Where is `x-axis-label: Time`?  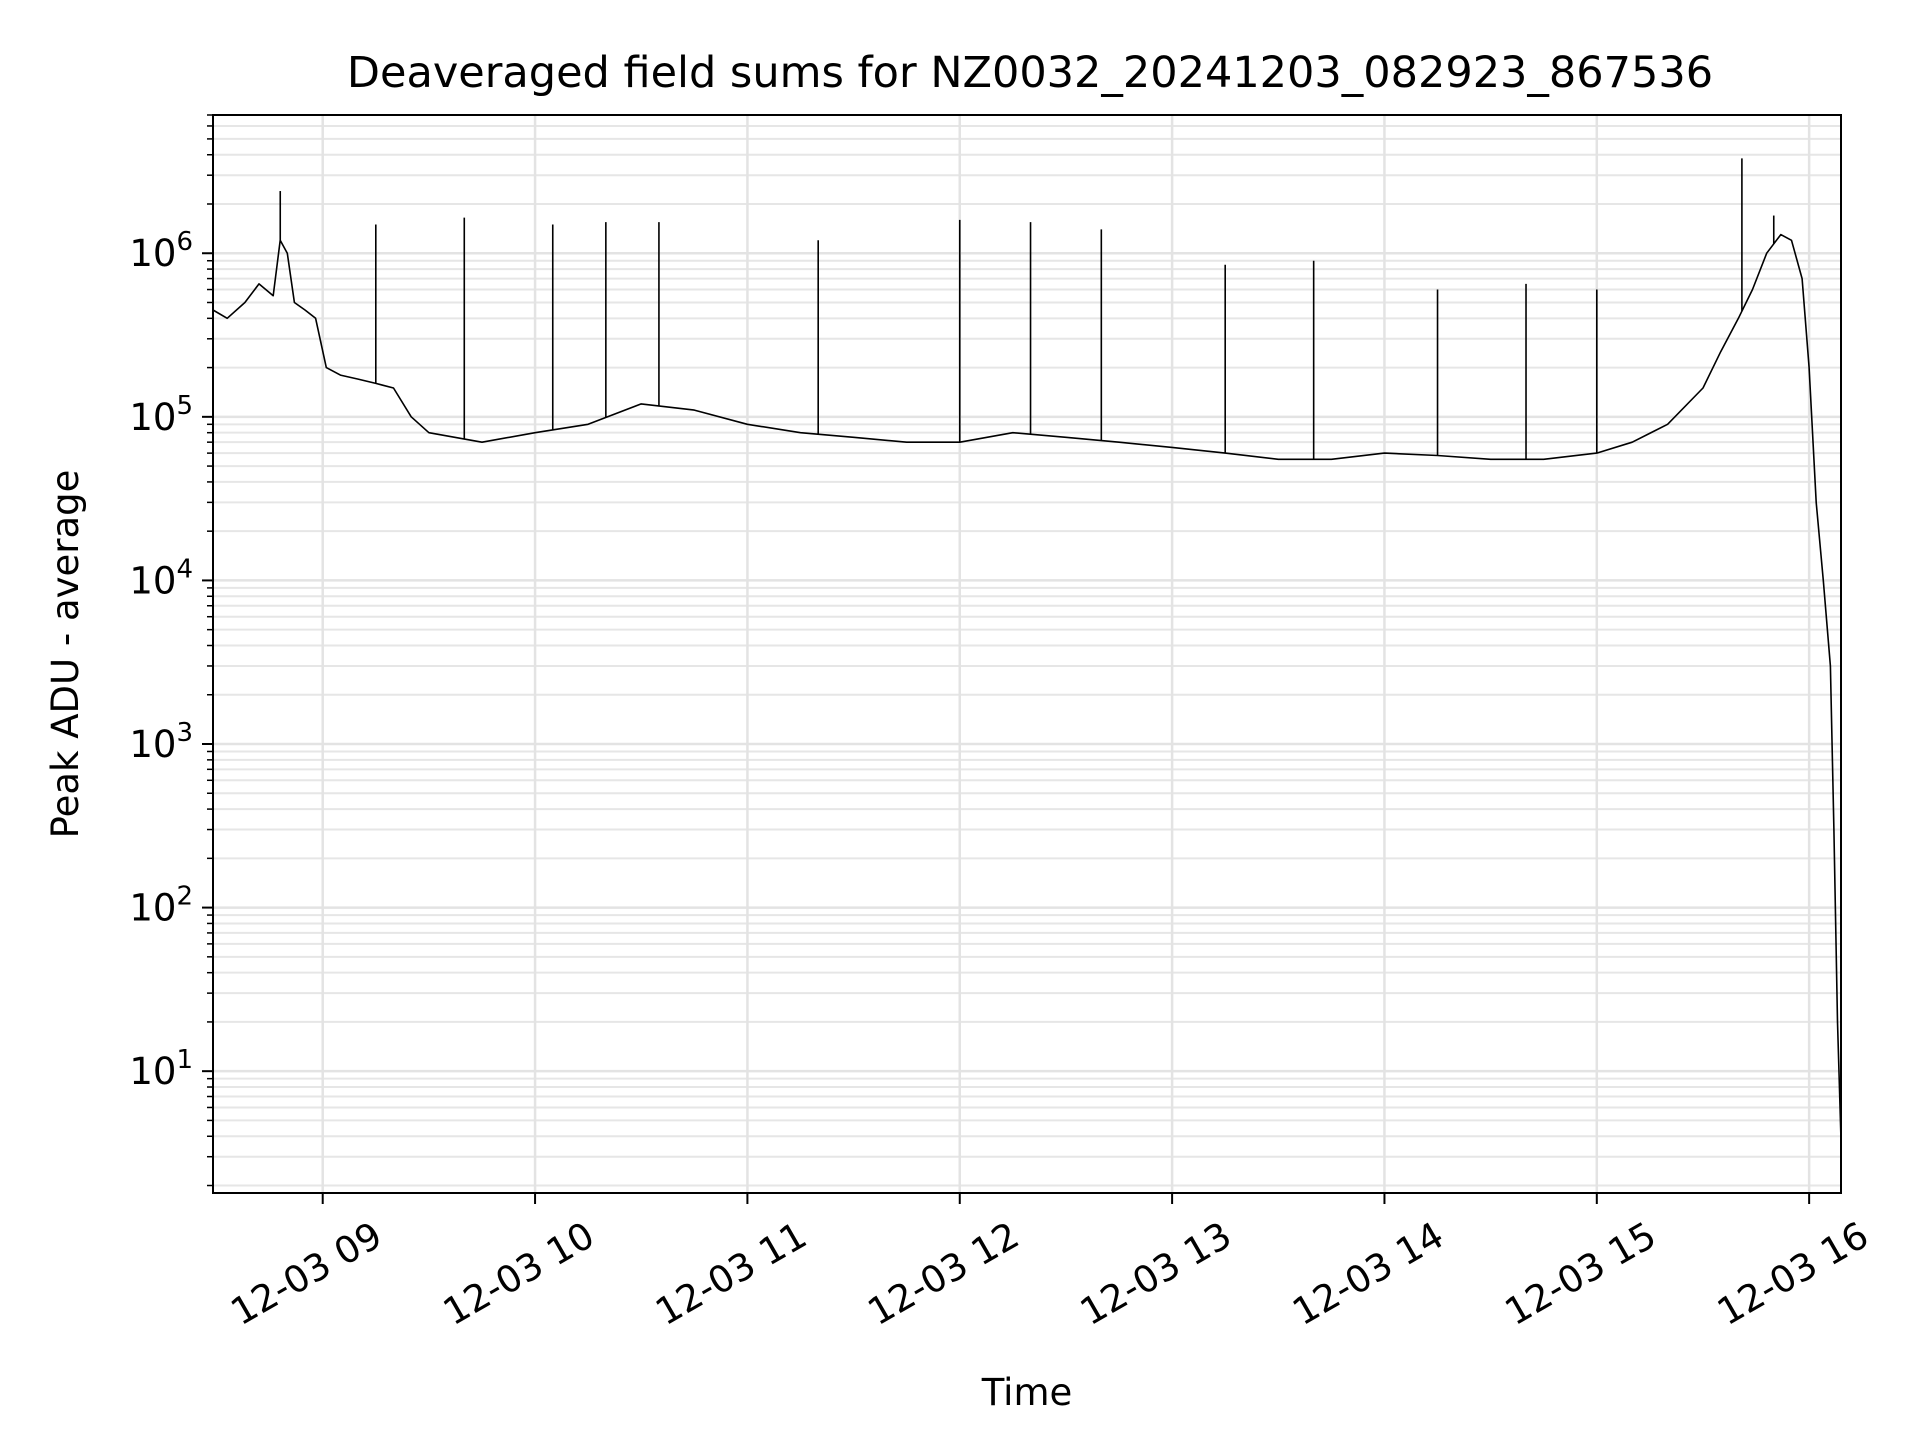
x-axis-label: Time is located at coordinates (1027, 1392).